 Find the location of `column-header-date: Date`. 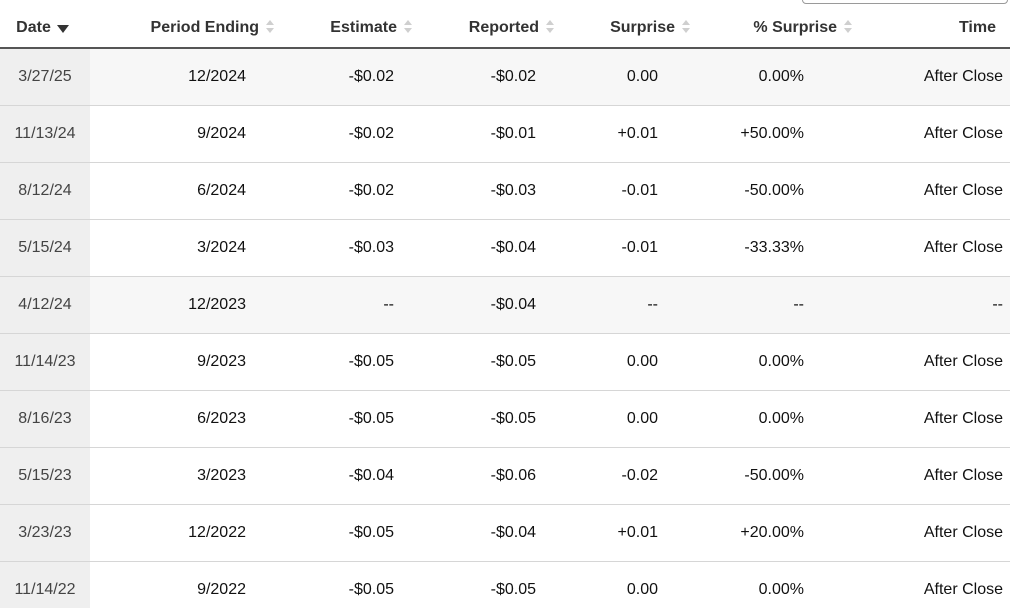

column-header-date: Date is located at coordinates (45, 28).